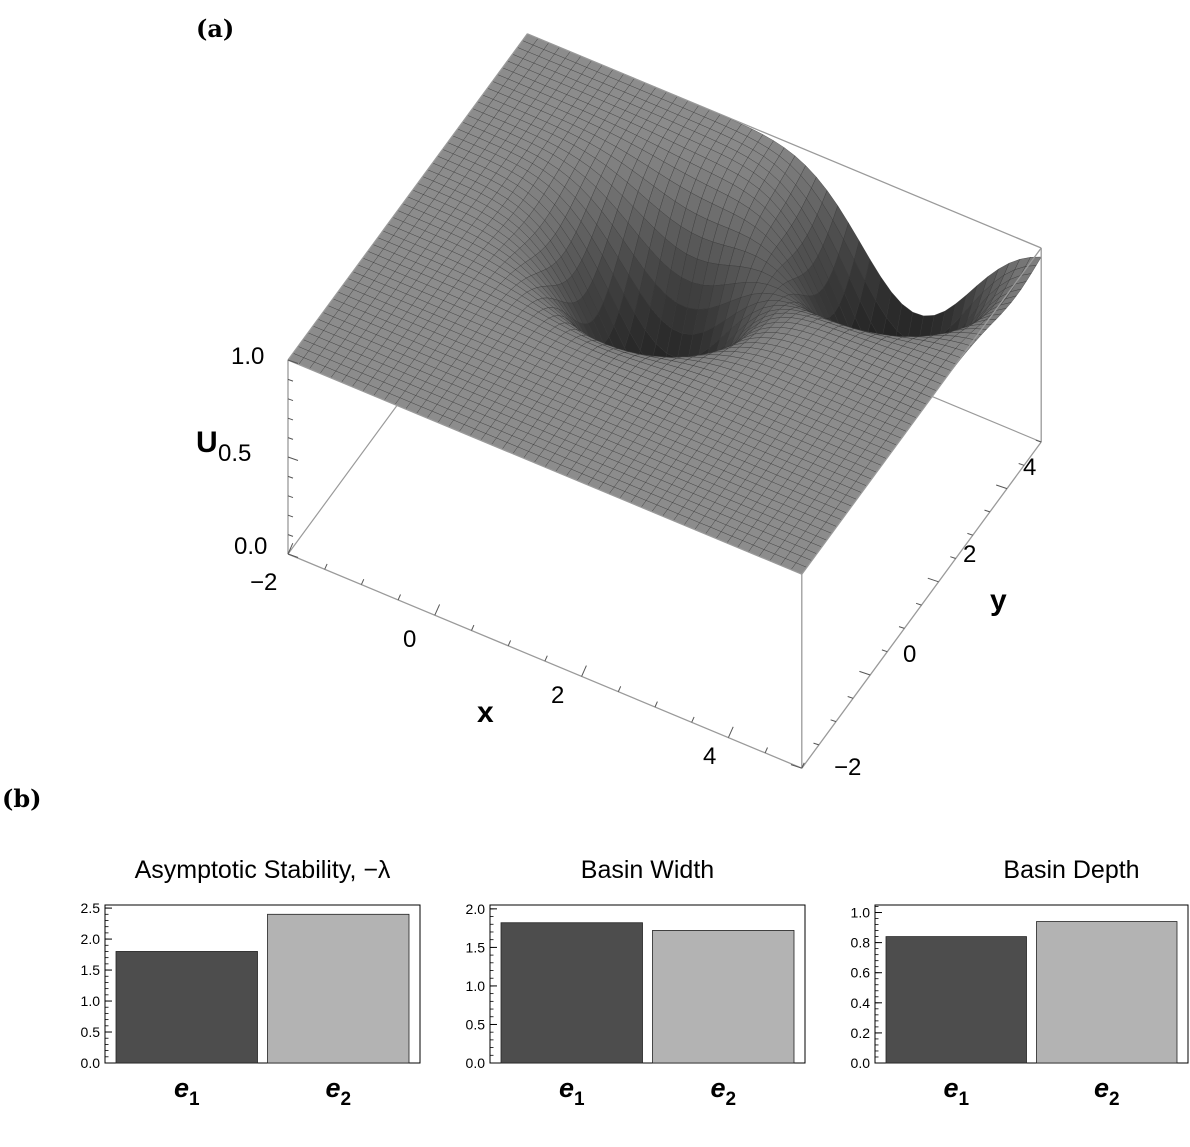  What do you see at coordinates (22, 798) in the screenshot?
I see `panel-b-label: (b)` at bounding box center [22, 798].